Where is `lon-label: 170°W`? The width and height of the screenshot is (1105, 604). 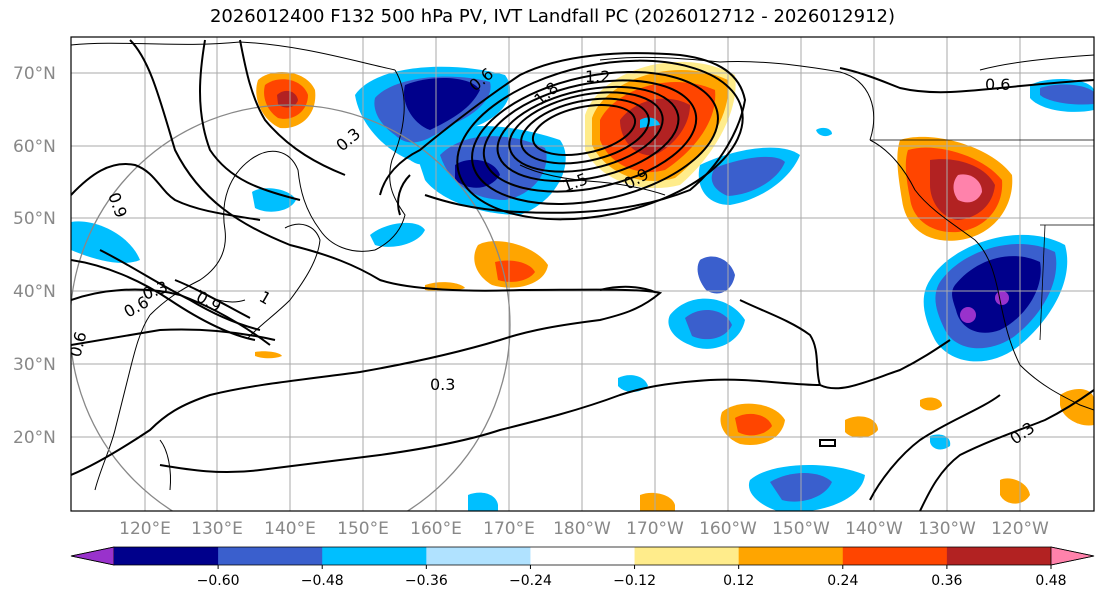 lon-label: 170°W is located at coordinates (655, 529).